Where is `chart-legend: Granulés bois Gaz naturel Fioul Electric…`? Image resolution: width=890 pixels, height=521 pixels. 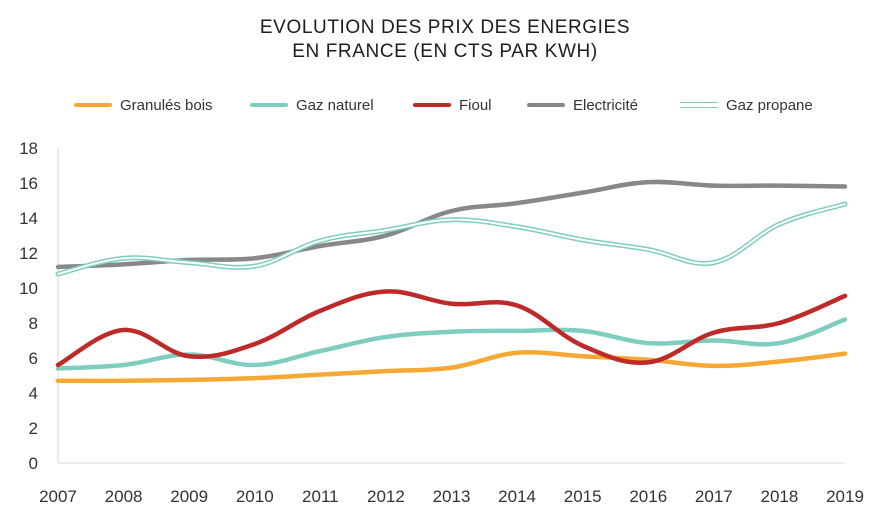
chart-legend: Granulés bois Gaz naturel Fioul Electric… is located at coordinates (445, 105).